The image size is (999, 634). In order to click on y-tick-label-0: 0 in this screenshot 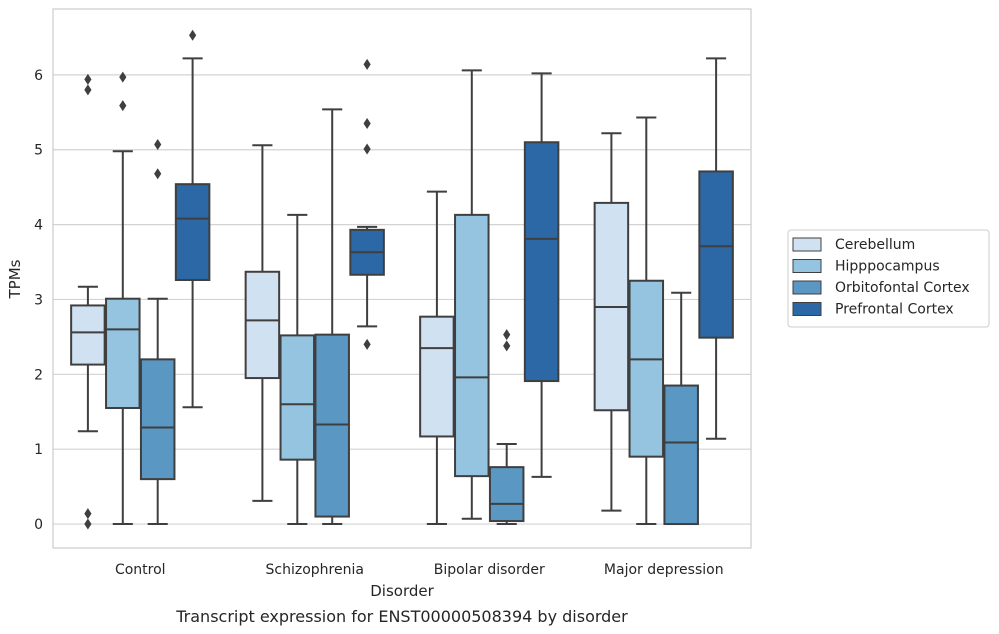, I will do `click(38, 525)`.